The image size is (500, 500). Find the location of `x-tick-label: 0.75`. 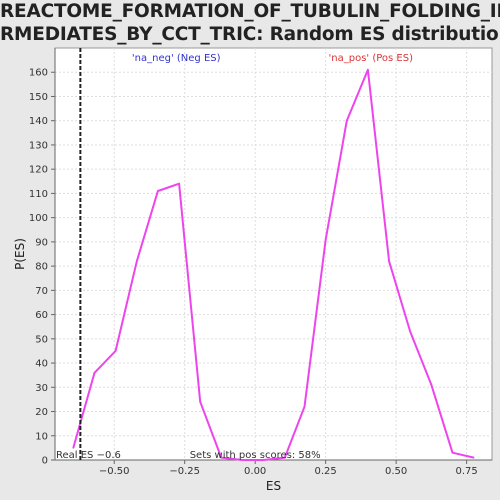

x-tick-label: 0.75 is located at coordinates (466, 471).